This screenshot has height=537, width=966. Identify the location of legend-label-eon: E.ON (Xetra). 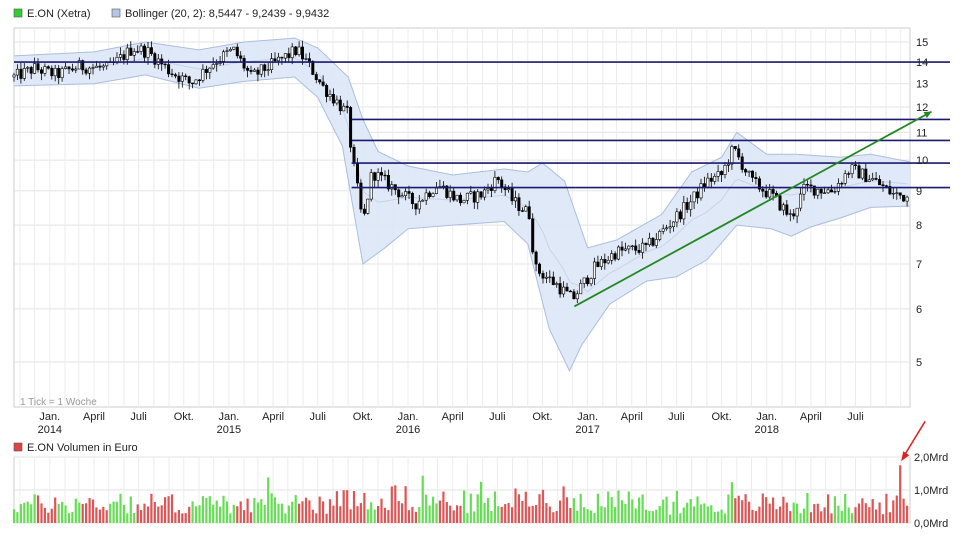
(59, 14).